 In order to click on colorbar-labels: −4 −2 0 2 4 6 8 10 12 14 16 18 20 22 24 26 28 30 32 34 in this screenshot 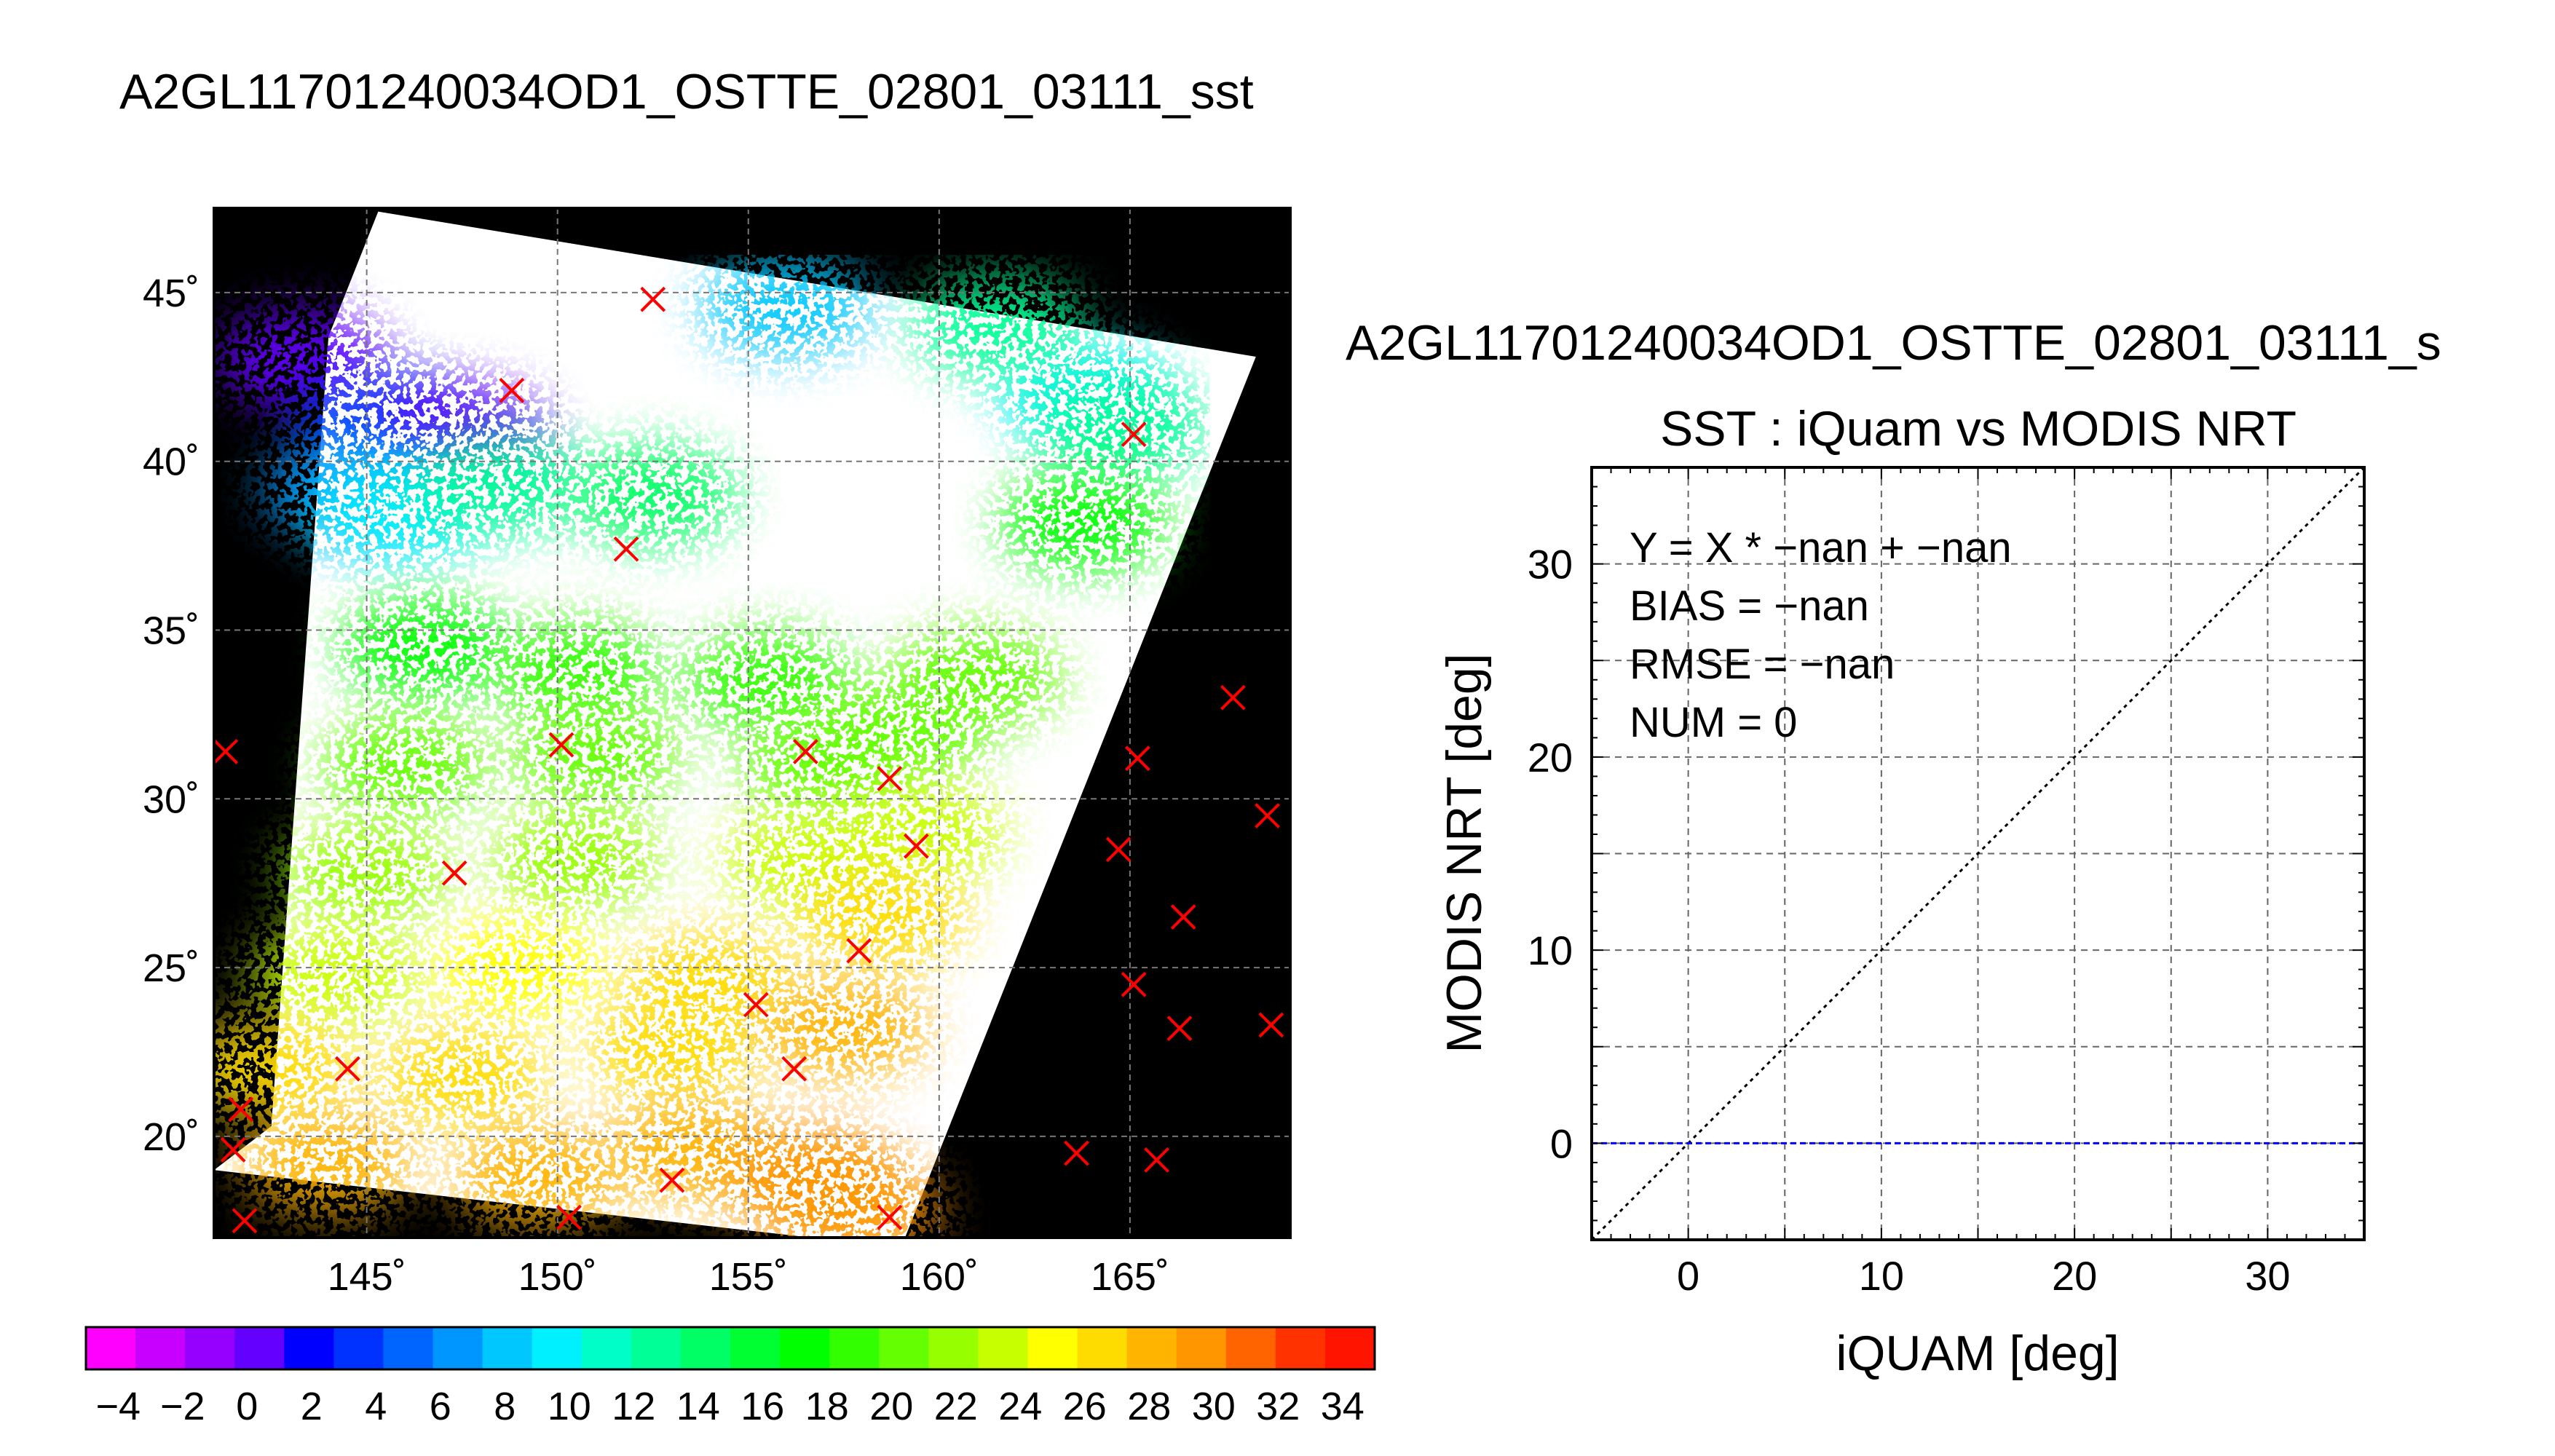, I will do `click(729, 1406)`.